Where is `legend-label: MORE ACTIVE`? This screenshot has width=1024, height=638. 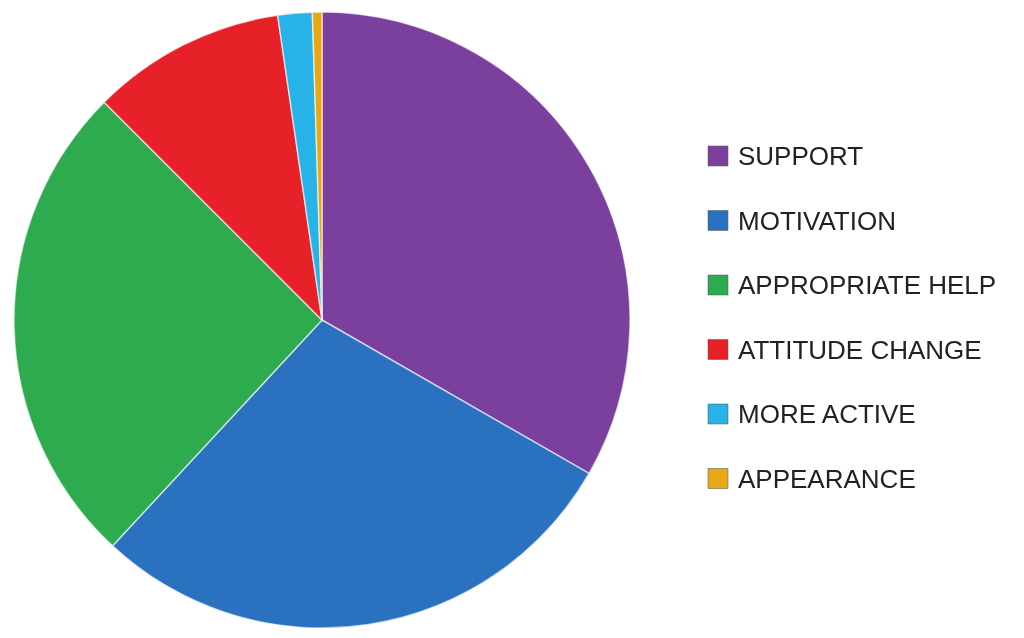
legend-label: MORE ACTIVE is located at coordinates (827, 414).